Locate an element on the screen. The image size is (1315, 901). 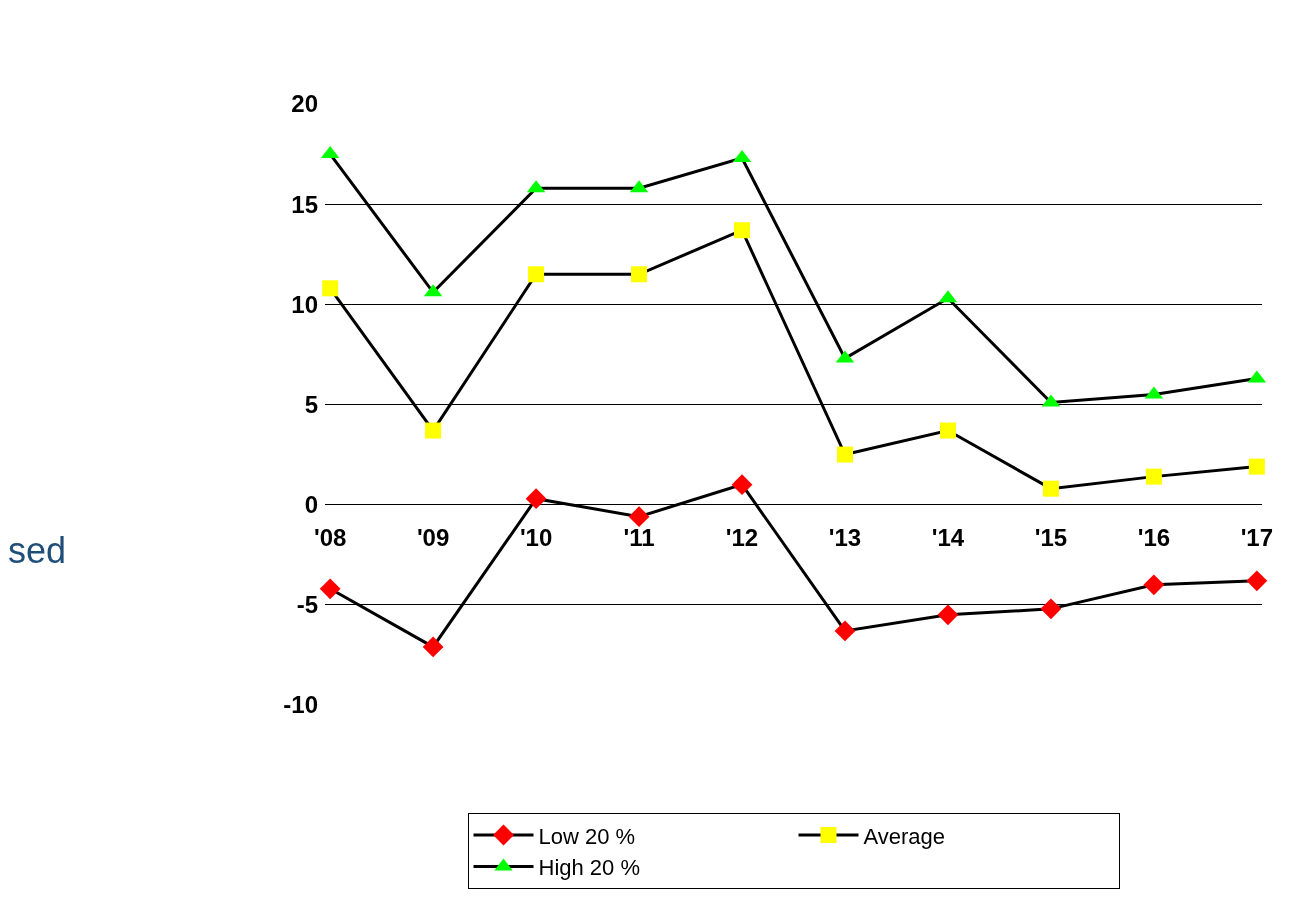
x-tick-label: '12 is located at coordinates (742, 537).